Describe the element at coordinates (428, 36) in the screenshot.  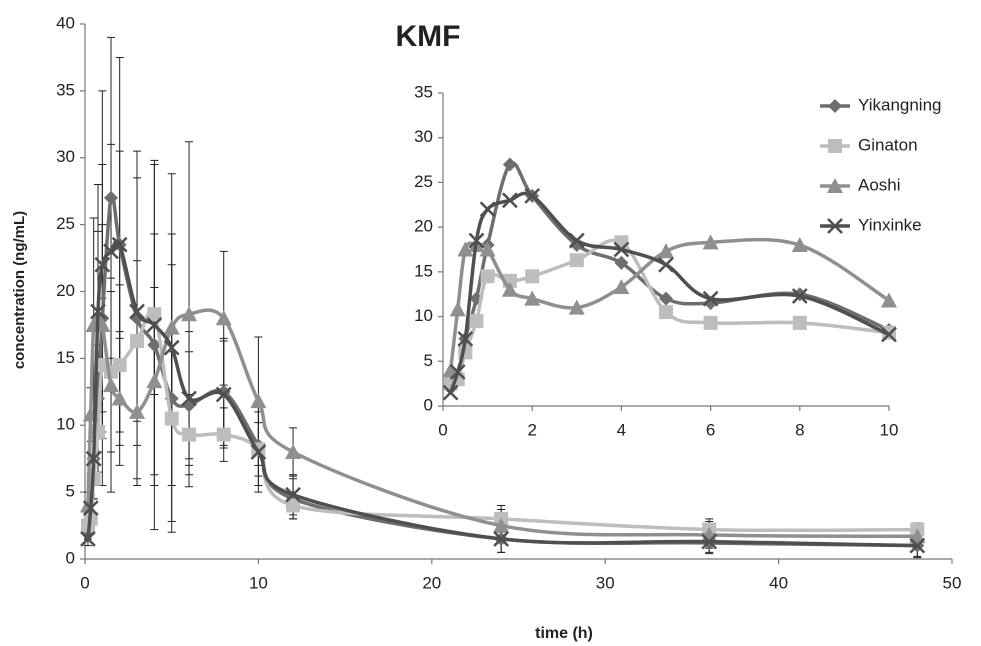
I see `chart-title: KMF` at that location.